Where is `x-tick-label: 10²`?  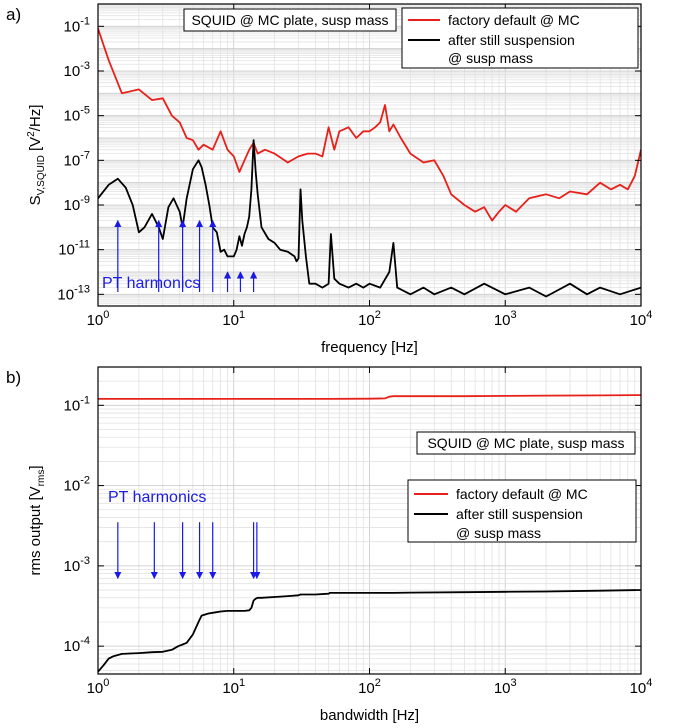 x-tick-label: 10² is located at coordinates (369, 687).